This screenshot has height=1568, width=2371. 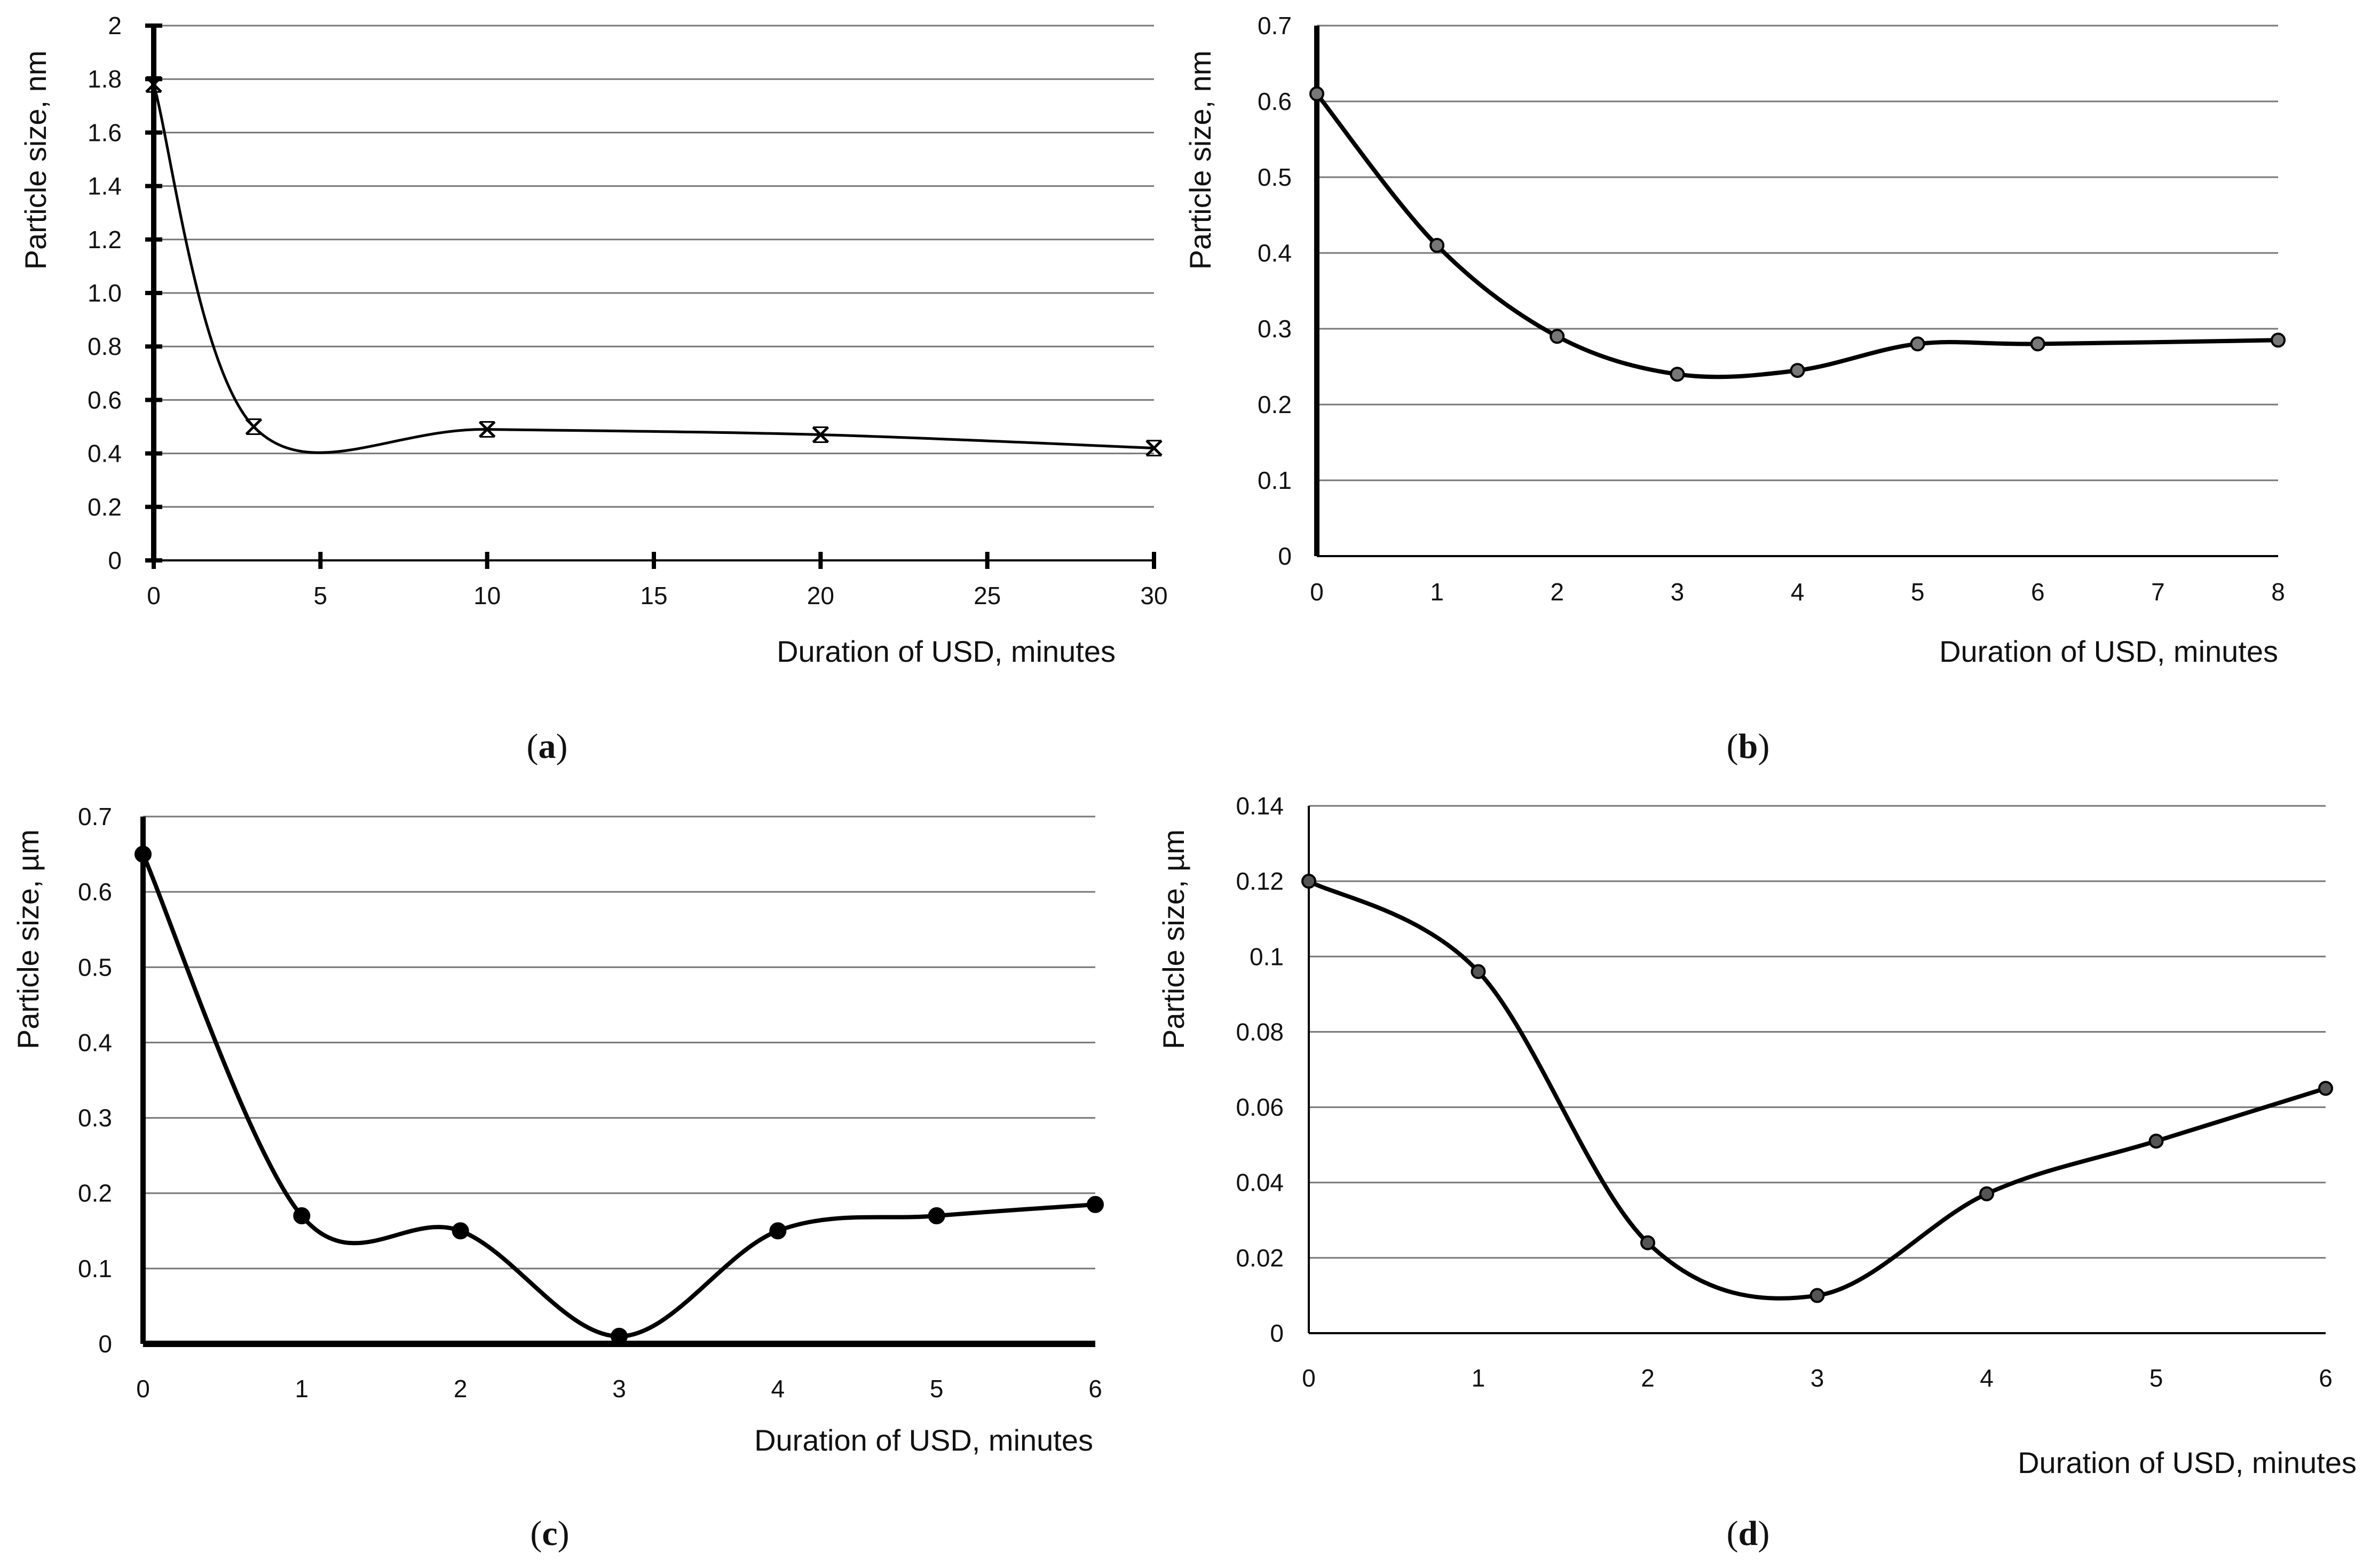 What do you see at coordinates (1173, 939) in the screenshot?
I see `y-axis-title: Particle size, µm` at bounding box center [1173, 939].